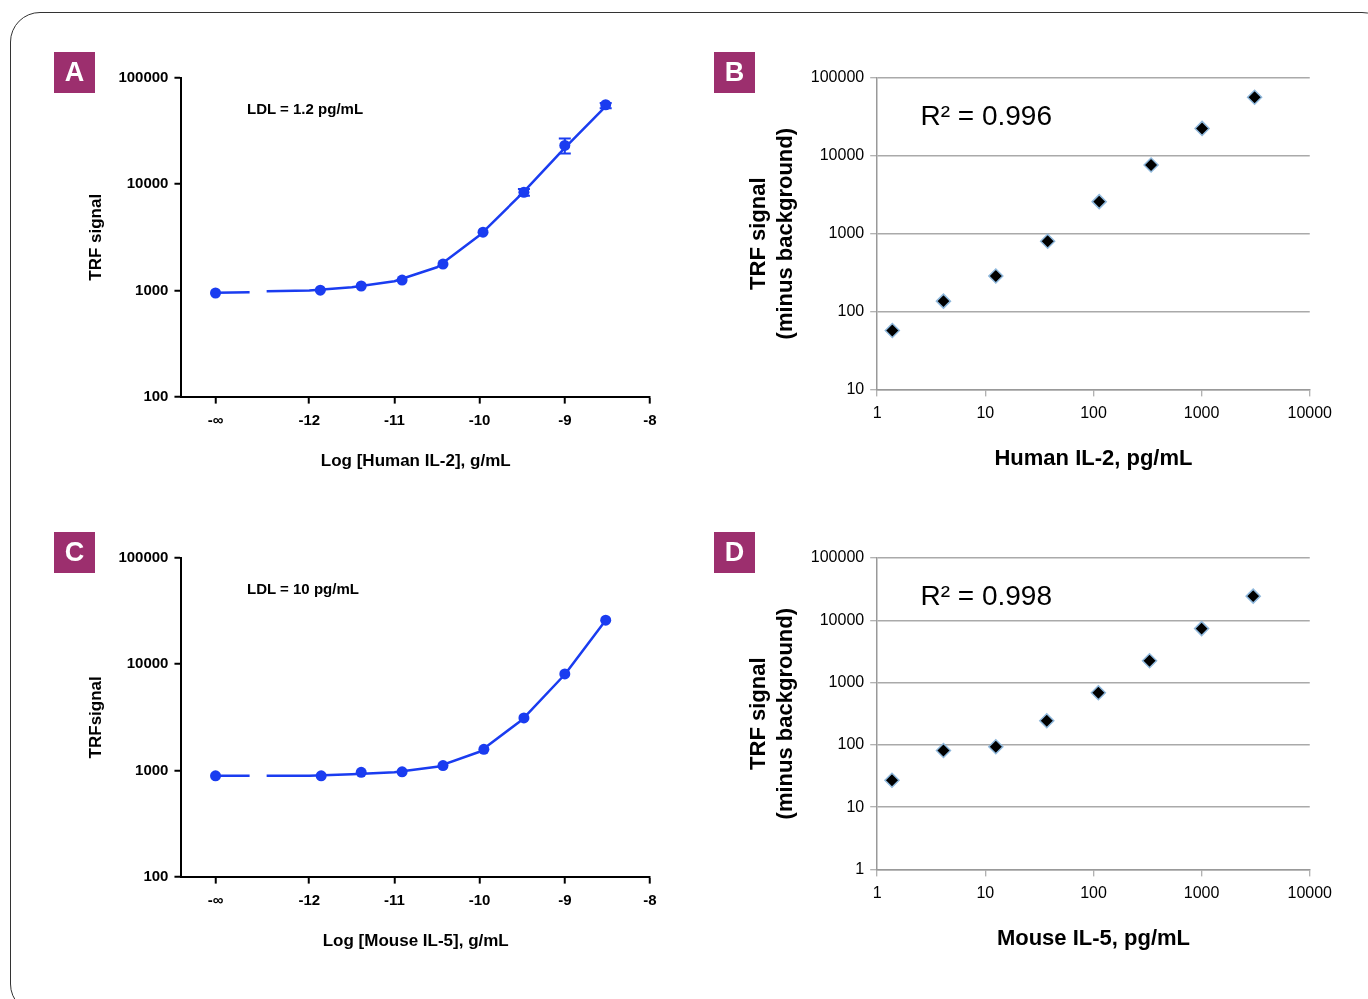 Image resolution: width=1368 pixels, height=999 pixels. Describe the element at coordinates (95, 237) in the screenshot. I see `y-axis-title: TRF signal` at that location.